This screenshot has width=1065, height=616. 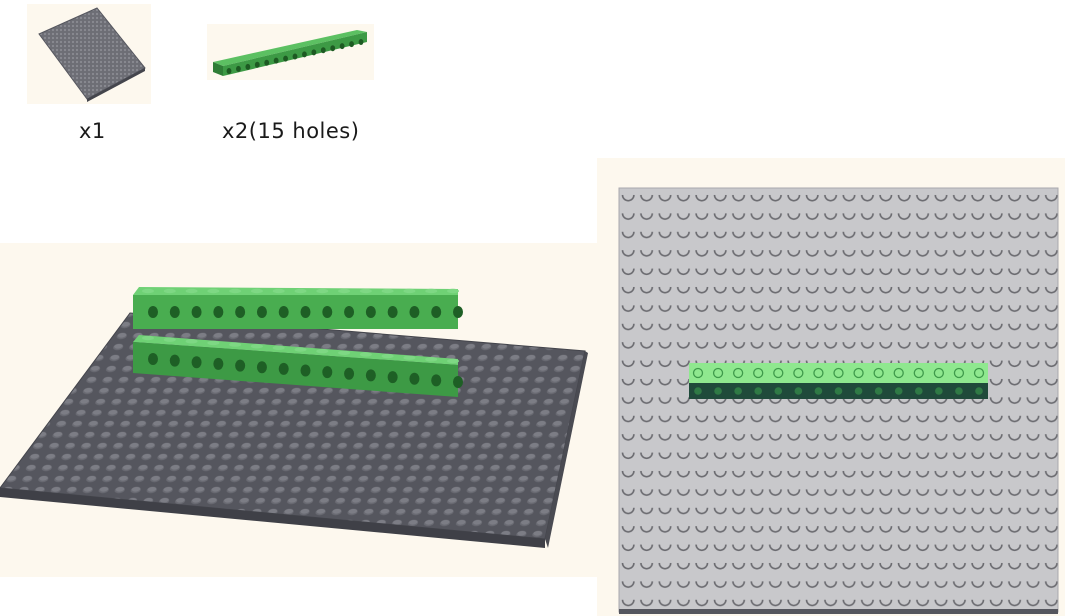 I want to click on beam-part-thumbnail, so click(x=290, y=52).